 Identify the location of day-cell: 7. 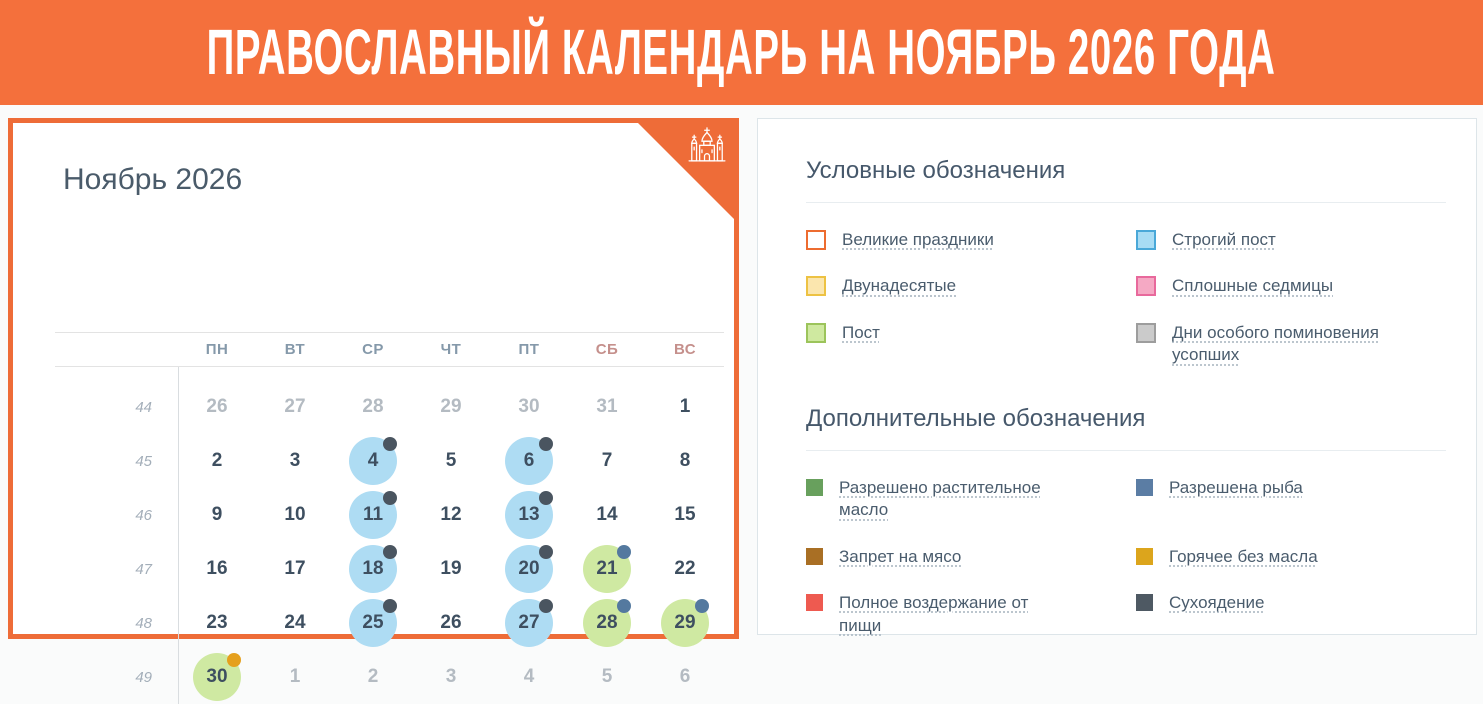
(607, 461).